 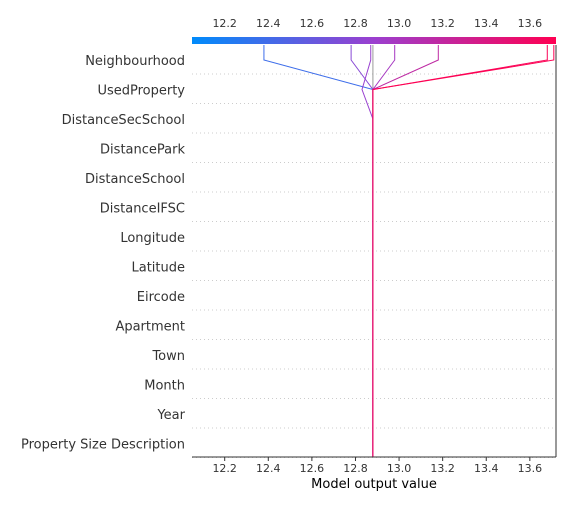 What do you see at coordinates (170, 415) in the screenshot?
I see `feature-label: Year` at bounding box center [170, 415].